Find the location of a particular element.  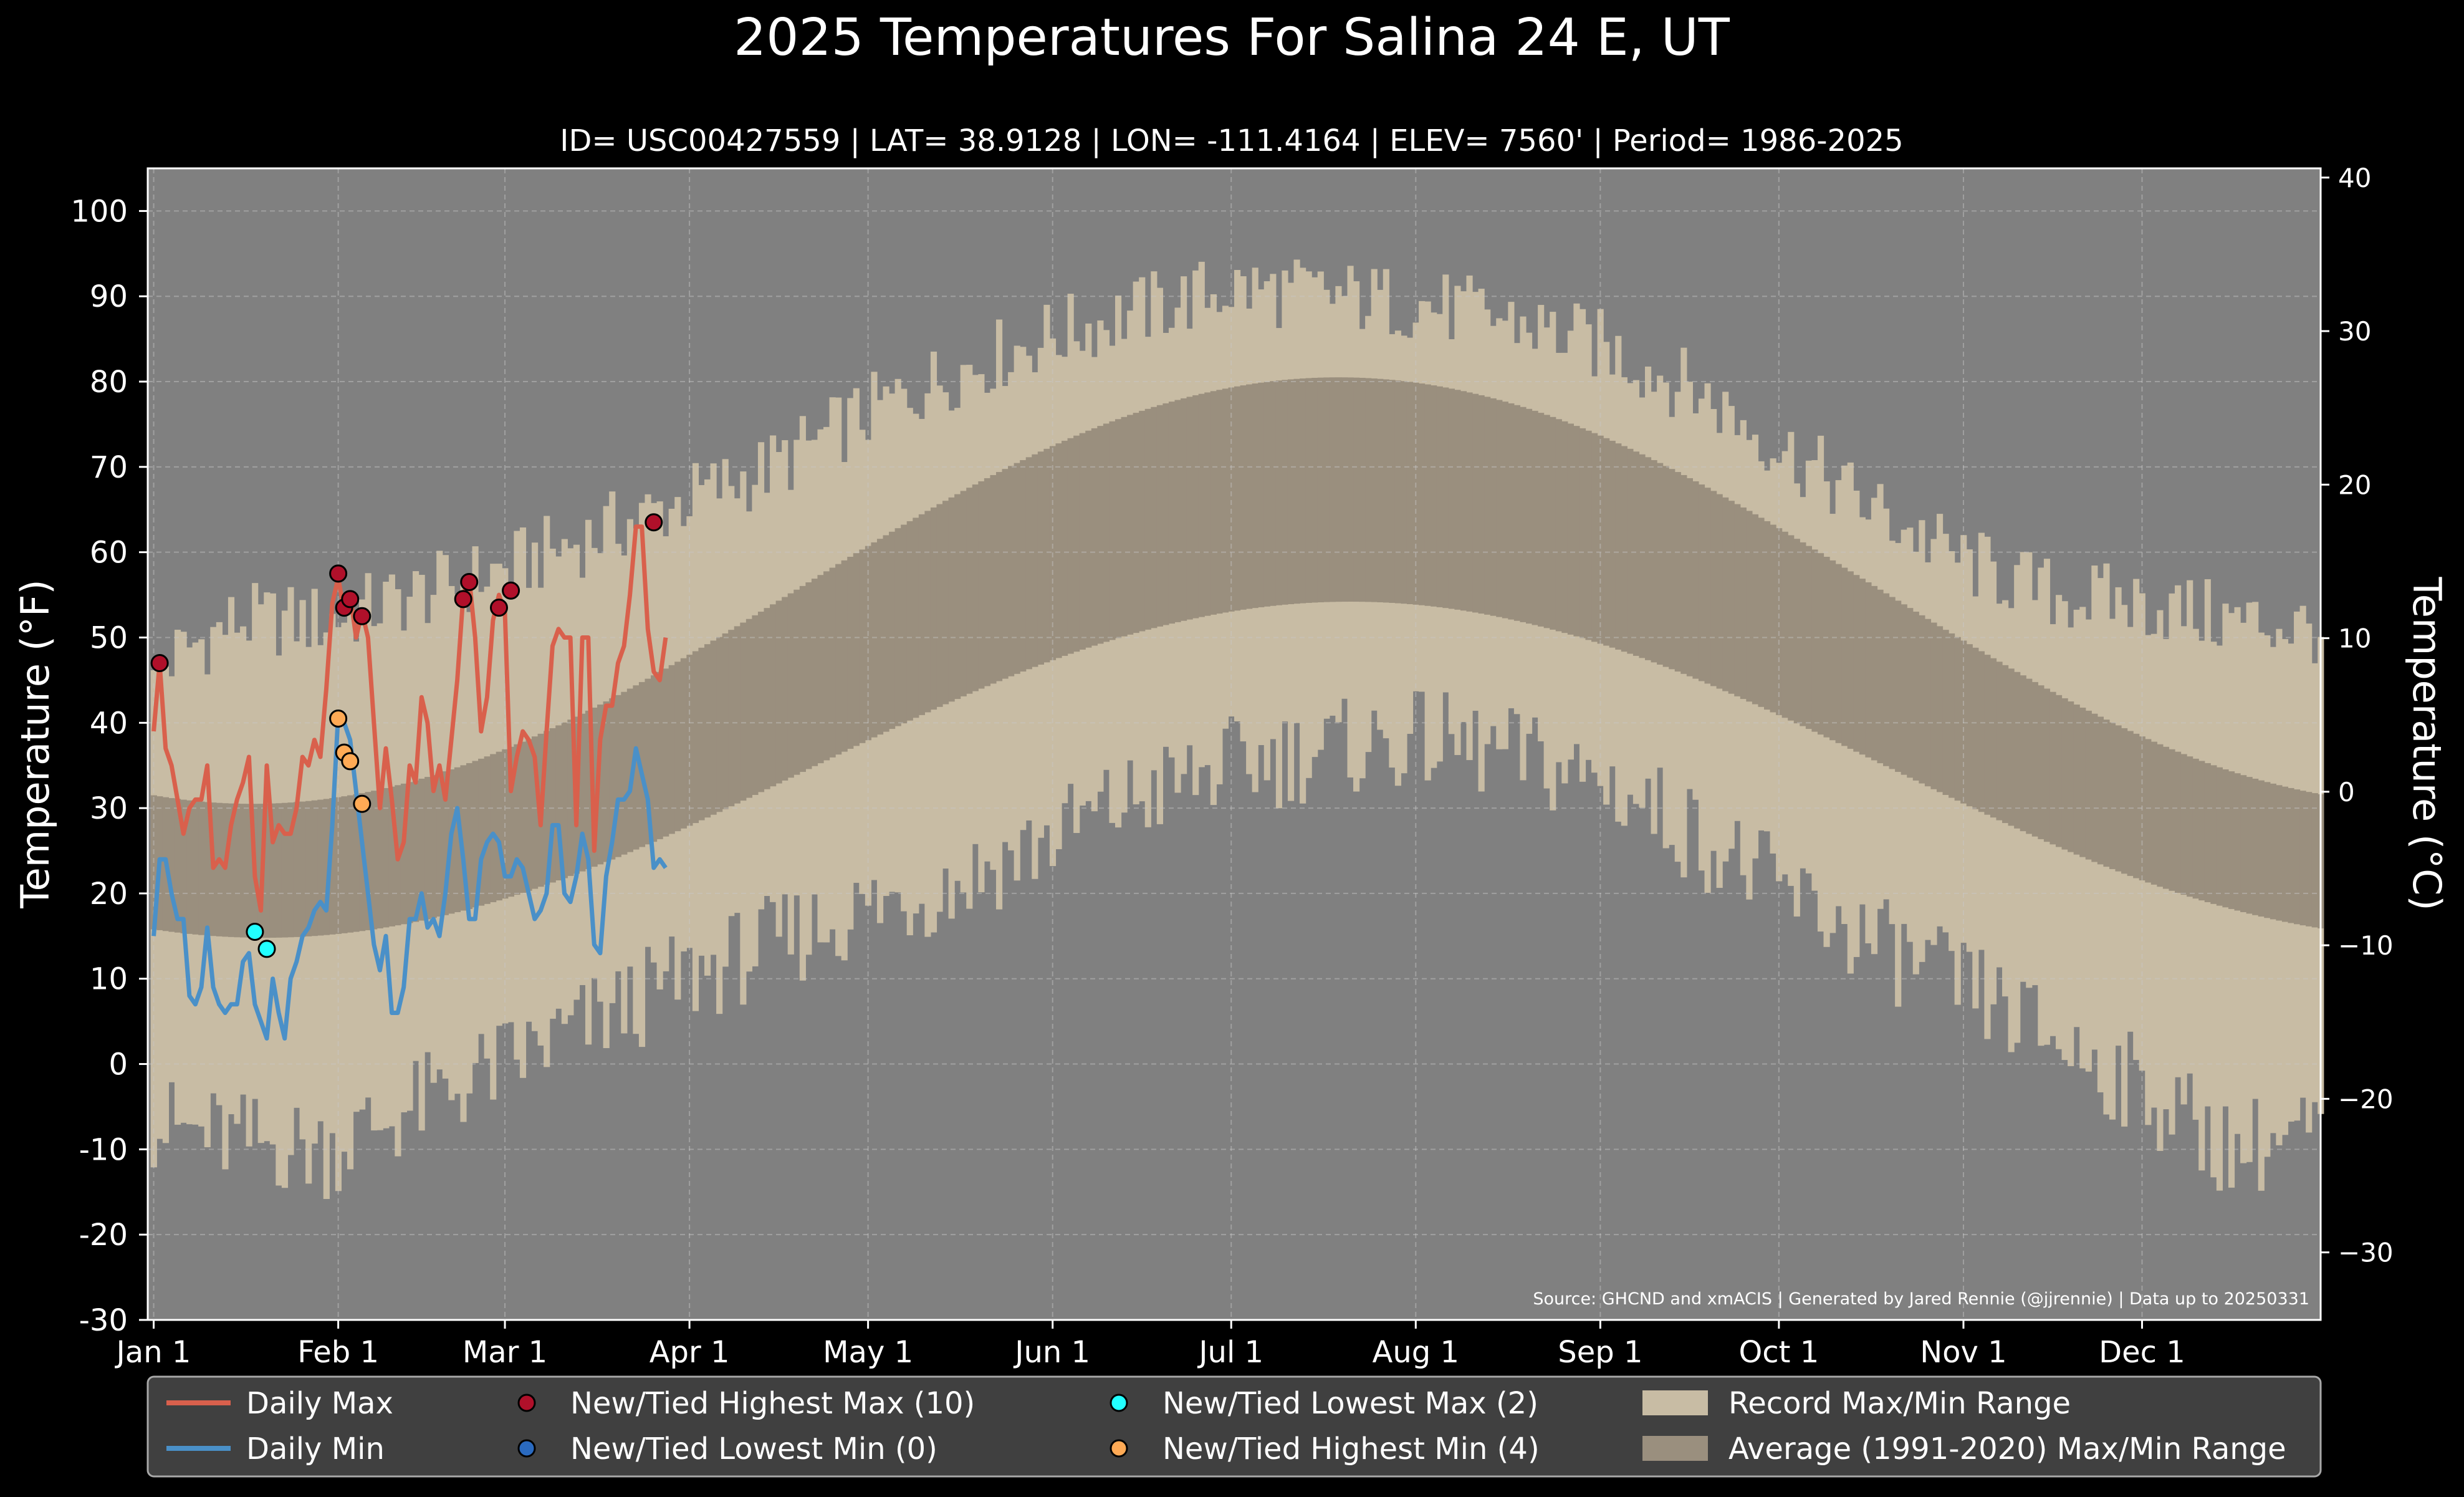

y-tick-label-left: 50 is located at coordinates (109, 637).